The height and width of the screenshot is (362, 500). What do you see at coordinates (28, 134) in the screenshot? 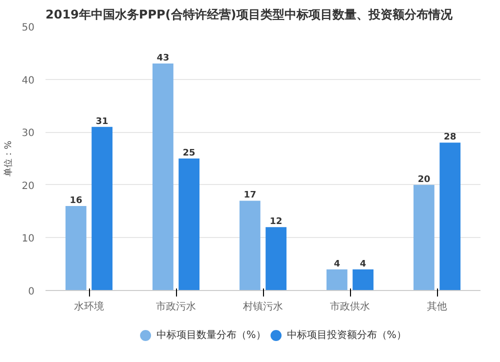
I see `y-tick-label: 30` at bounding box center [28, 134].